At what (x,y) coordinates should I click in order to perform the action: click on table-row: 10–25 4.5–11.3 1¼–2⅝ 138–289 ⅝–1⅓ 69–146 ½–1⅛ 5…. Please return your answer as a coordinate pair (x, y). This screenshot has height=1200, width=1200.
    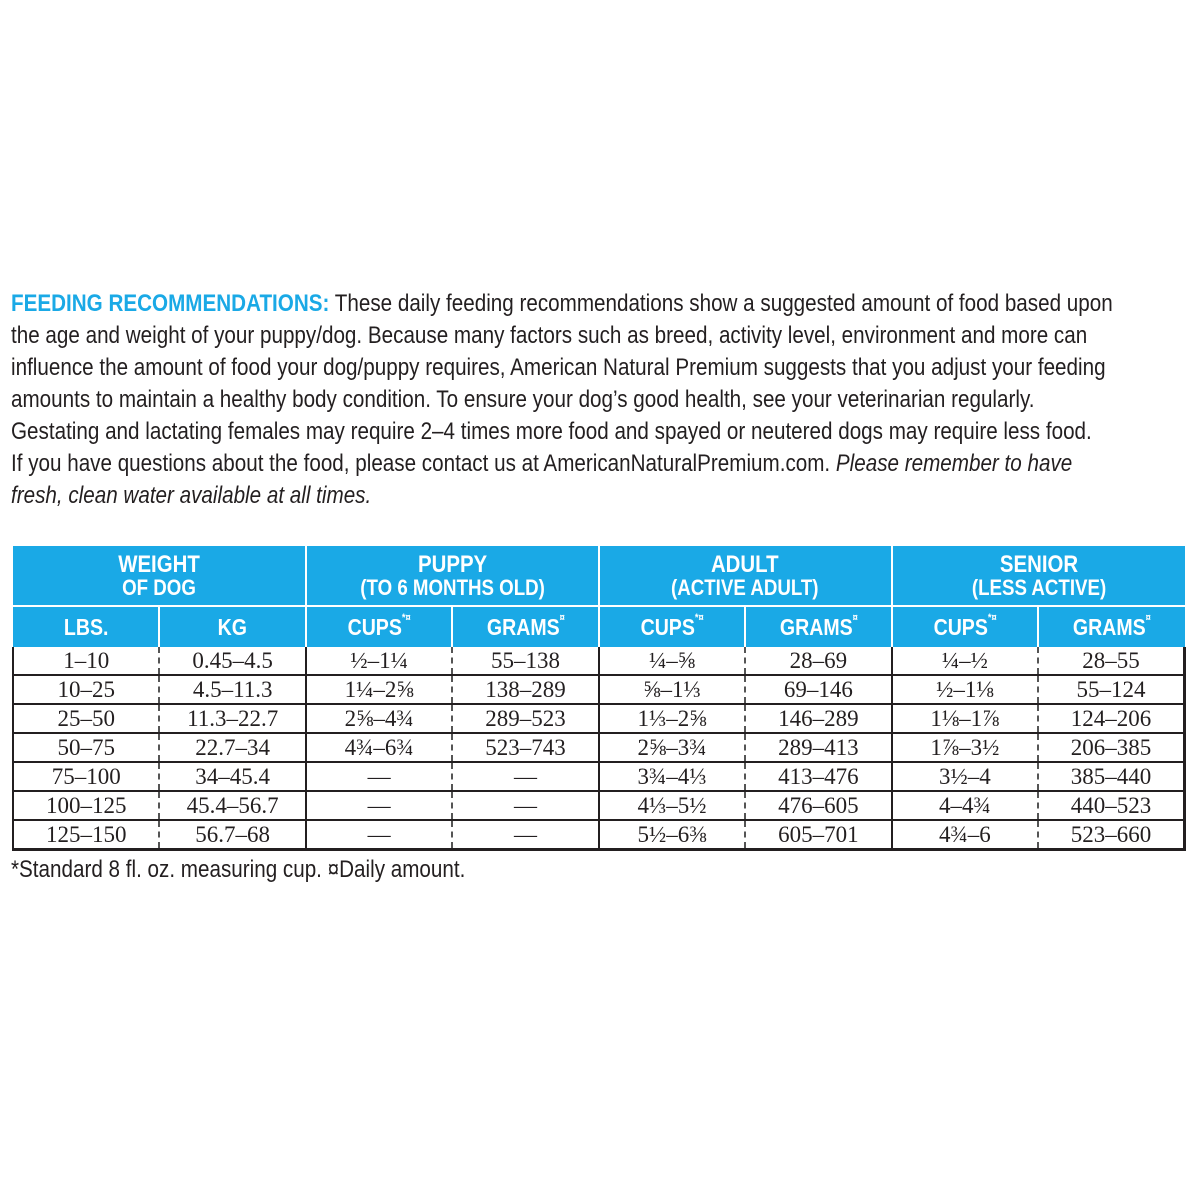
    Looking at the image, I should click on (599, 690).